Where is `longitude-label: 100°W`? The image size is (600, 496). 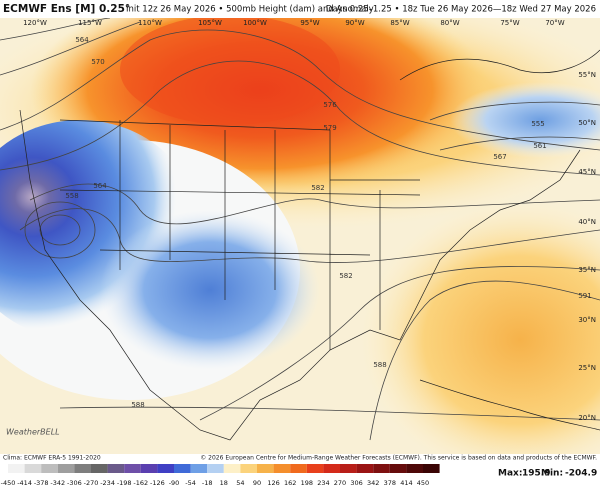
longitude-label: 100°W is located at coordinates (255, 23).